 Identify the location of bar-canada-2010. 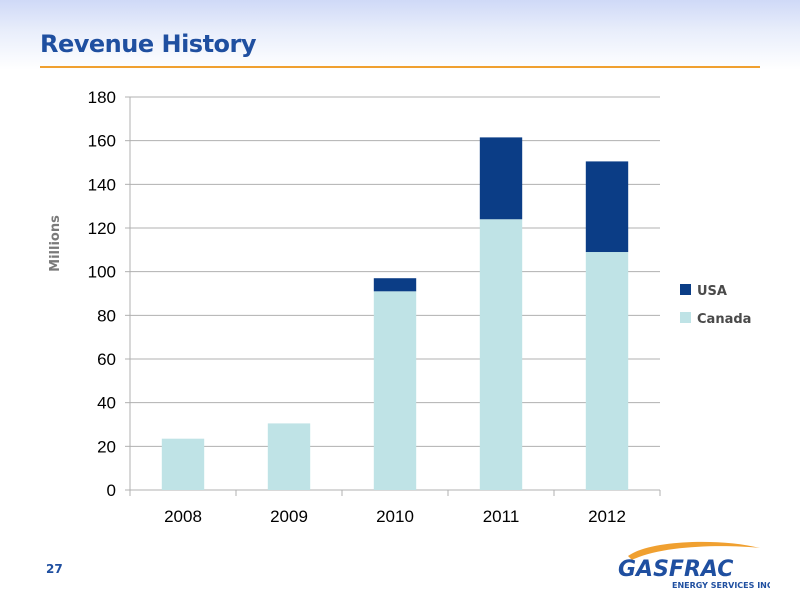
(395, 390).